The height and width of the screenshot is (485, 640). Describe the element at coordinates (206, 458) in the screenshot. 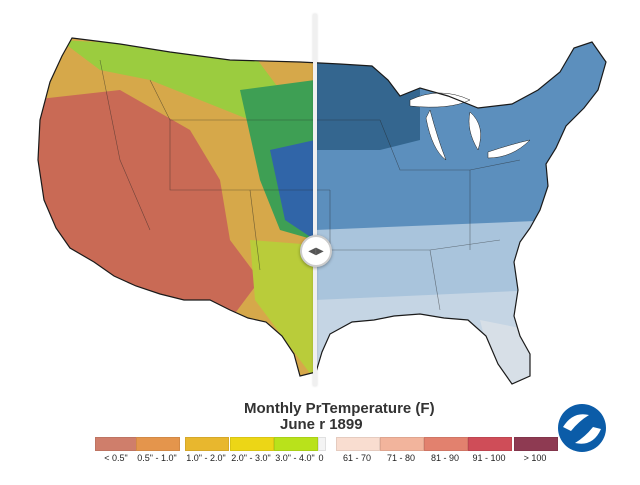

I see `precip-legend-label: 1.0" - 2.0"` at that location.